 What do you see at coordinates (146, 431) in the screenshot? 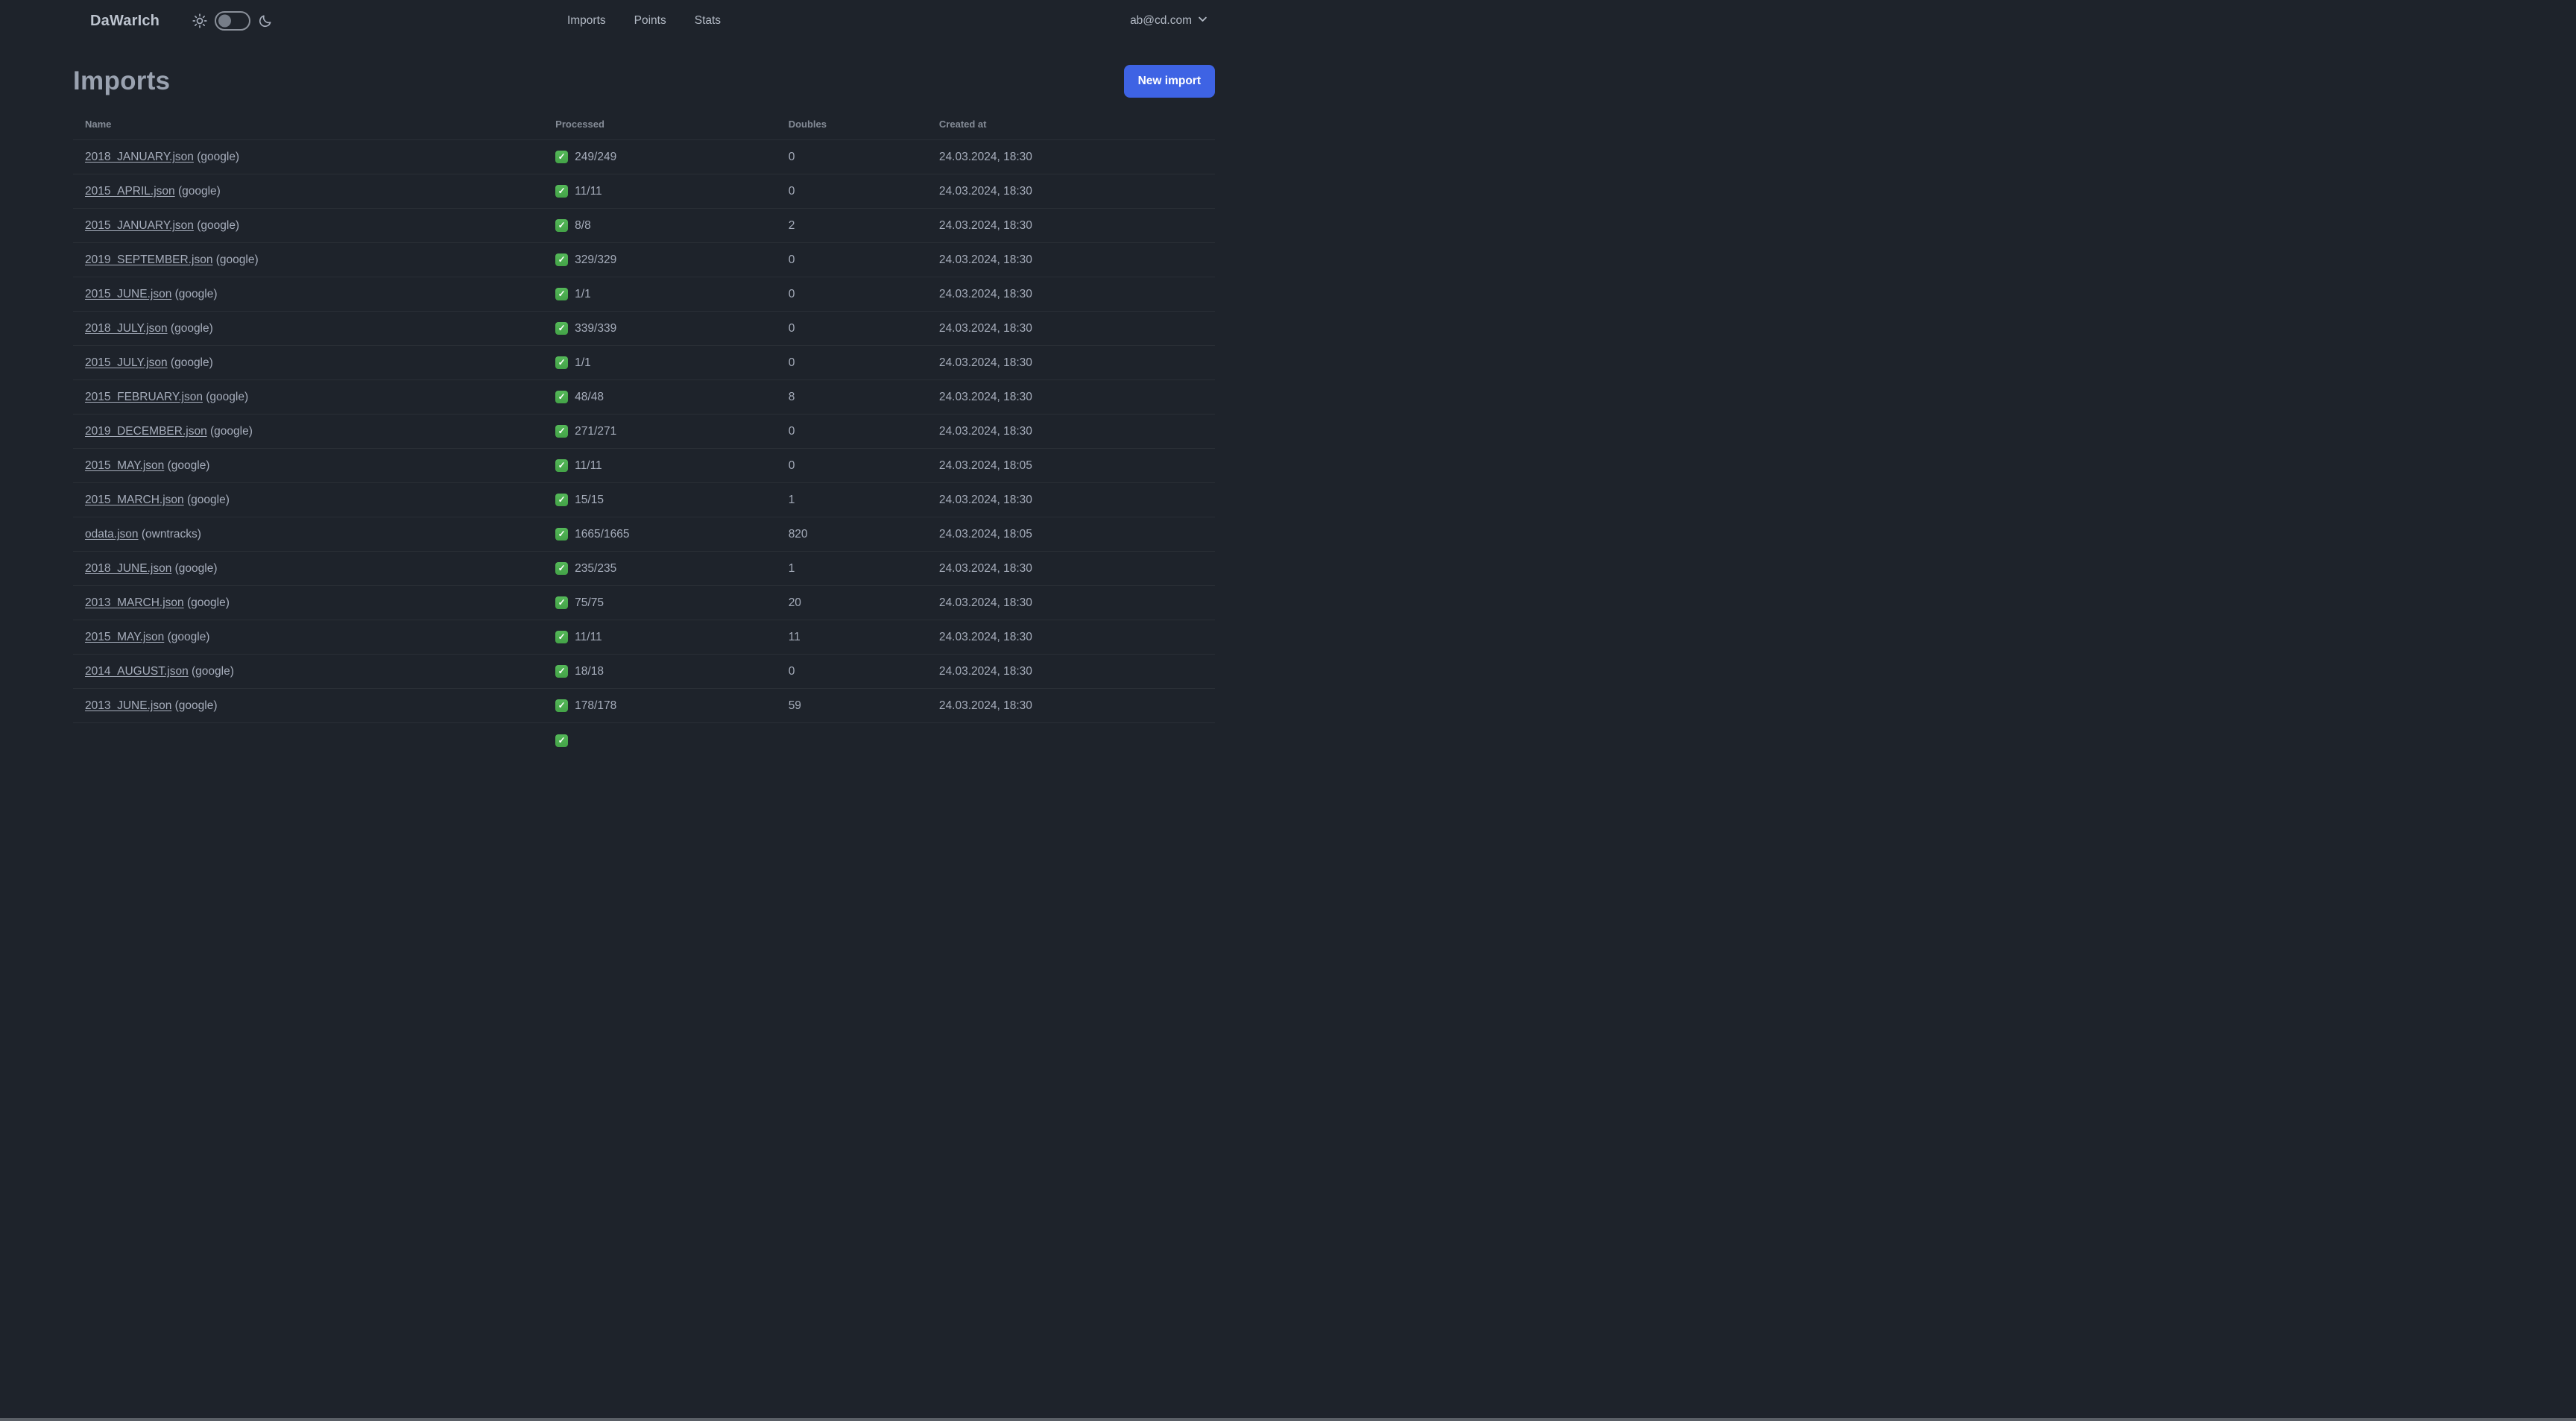
I see `import-file-link: 2019_DECEMBER.json` at bounding box center [146, 431].